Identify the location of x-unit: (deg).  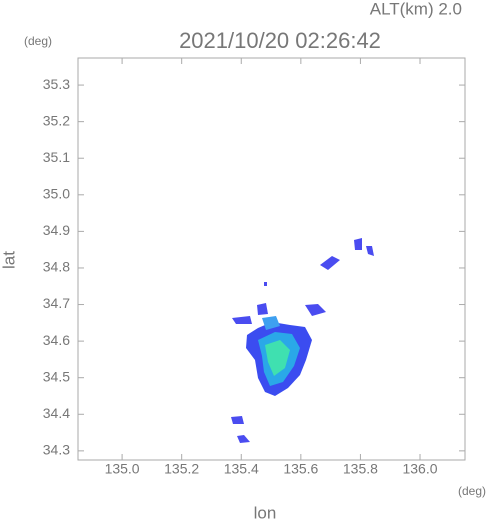
(472, 491).